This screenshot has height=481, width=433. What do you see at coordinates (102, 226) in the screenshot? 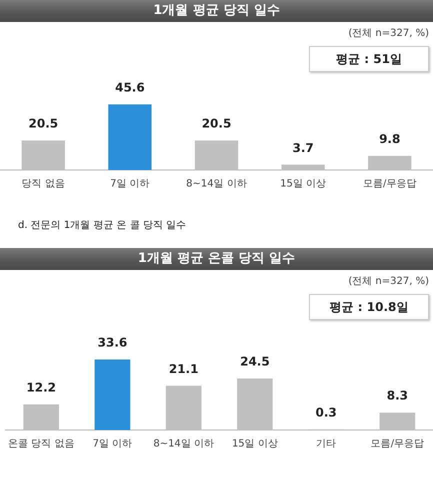
I see `text: d. 전문의 1개월 평균 온 콜 당직 일수` at bounding box center [102, 226].